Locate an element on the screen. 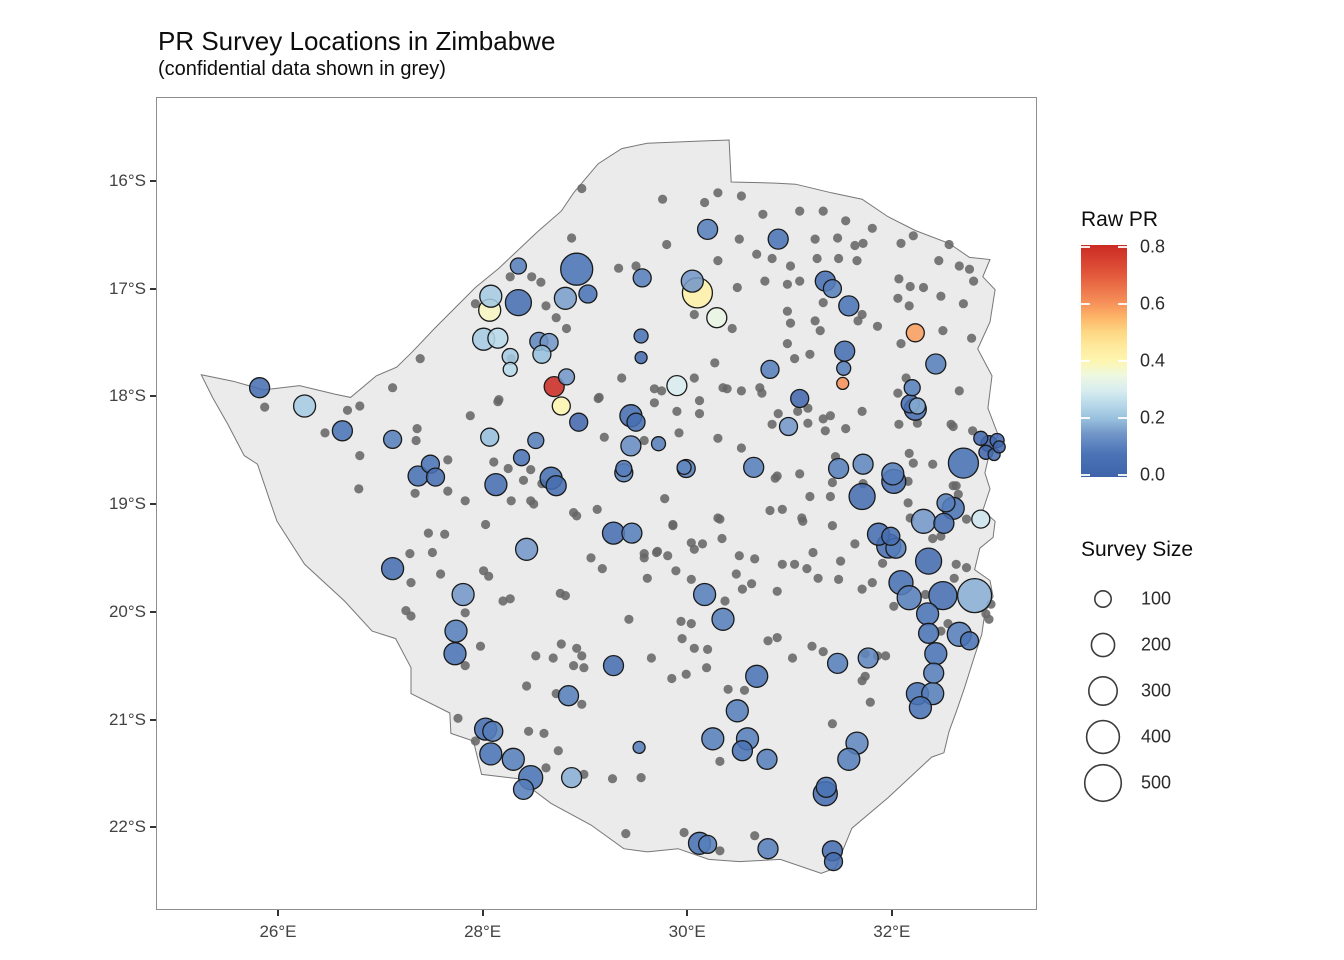 The height and width of the screenshot is (960, 1344). x-tick-label: 30°E is located at coordinates (687, 931).